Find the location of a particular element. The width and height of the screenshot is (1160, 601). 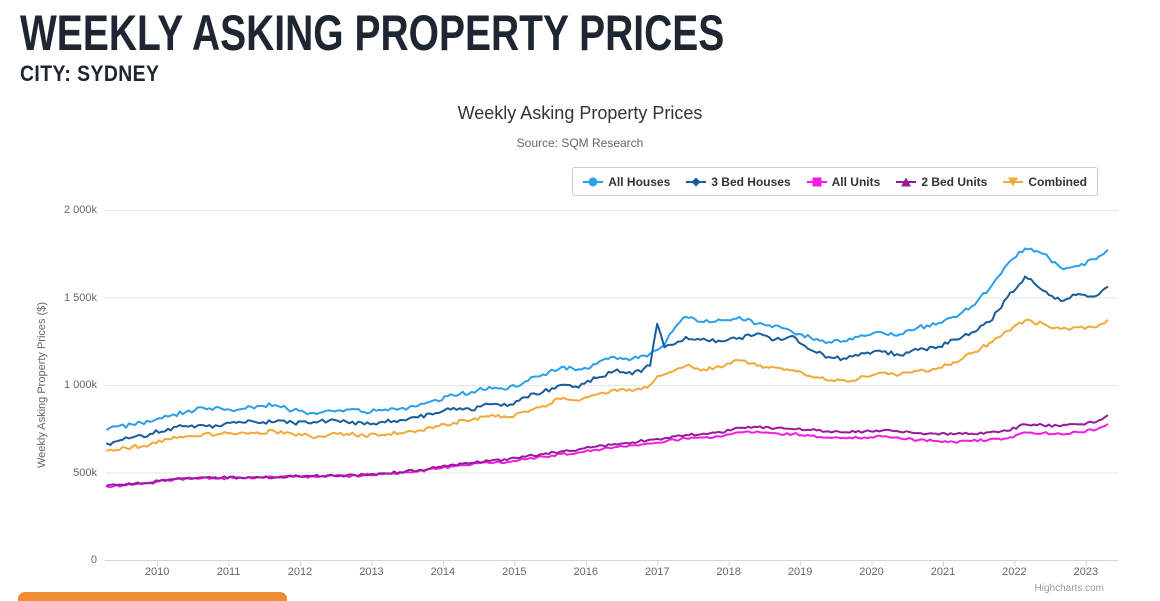

x-axis-label: 2023 is located at coordinates (1086, 572).